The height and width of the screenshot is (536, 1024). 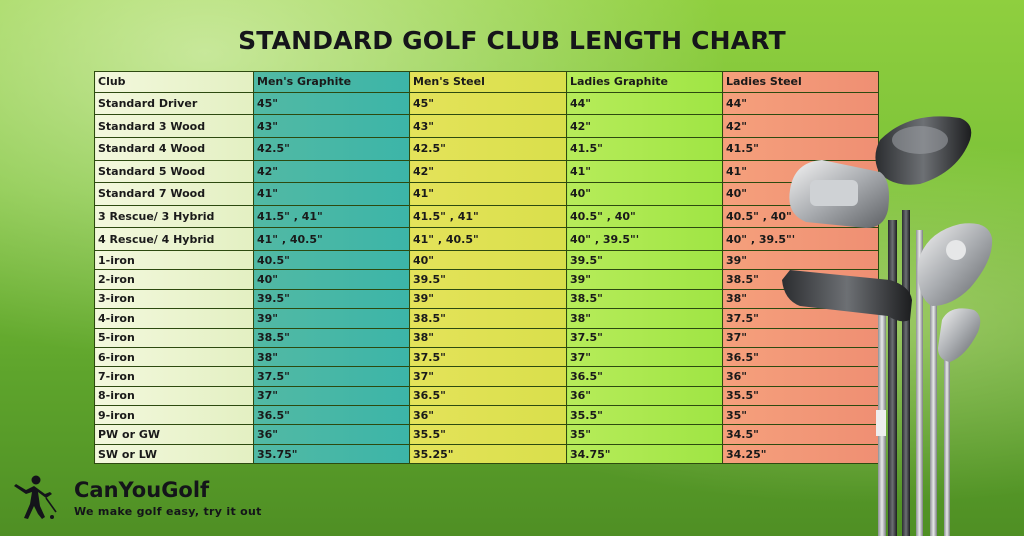 What do you see at coordinates (174, 194) in the screenshot?
I see `club-name-cell: Standard 7 Wood` at bounding box center [174, 194].